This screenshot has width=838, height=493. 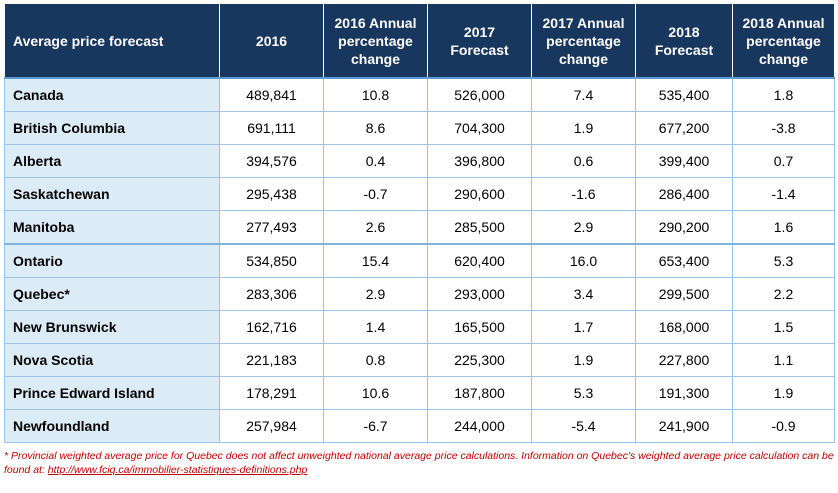 I want to click on cell-2017-change: 1.9, so click(x=583, y=128).